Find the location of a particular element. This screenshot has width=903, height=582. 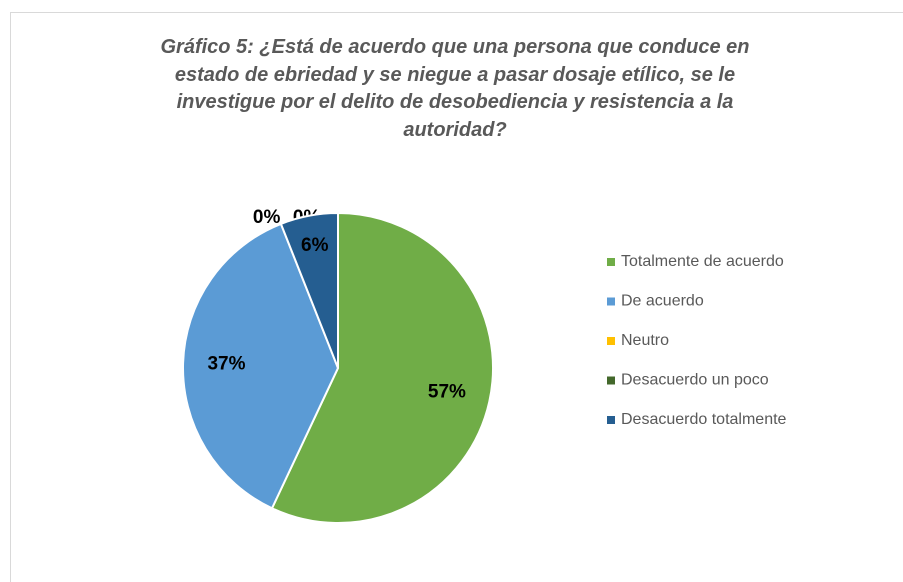

data-label: 6% is located at coordinates (315, 245).